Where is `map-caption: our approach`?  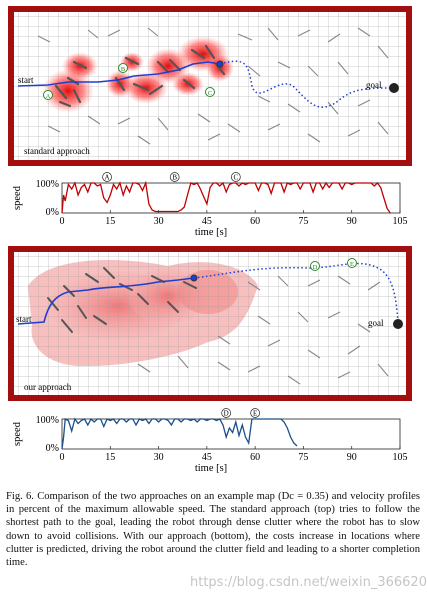 map-caption: our approach is located at coordinates (48, 387).